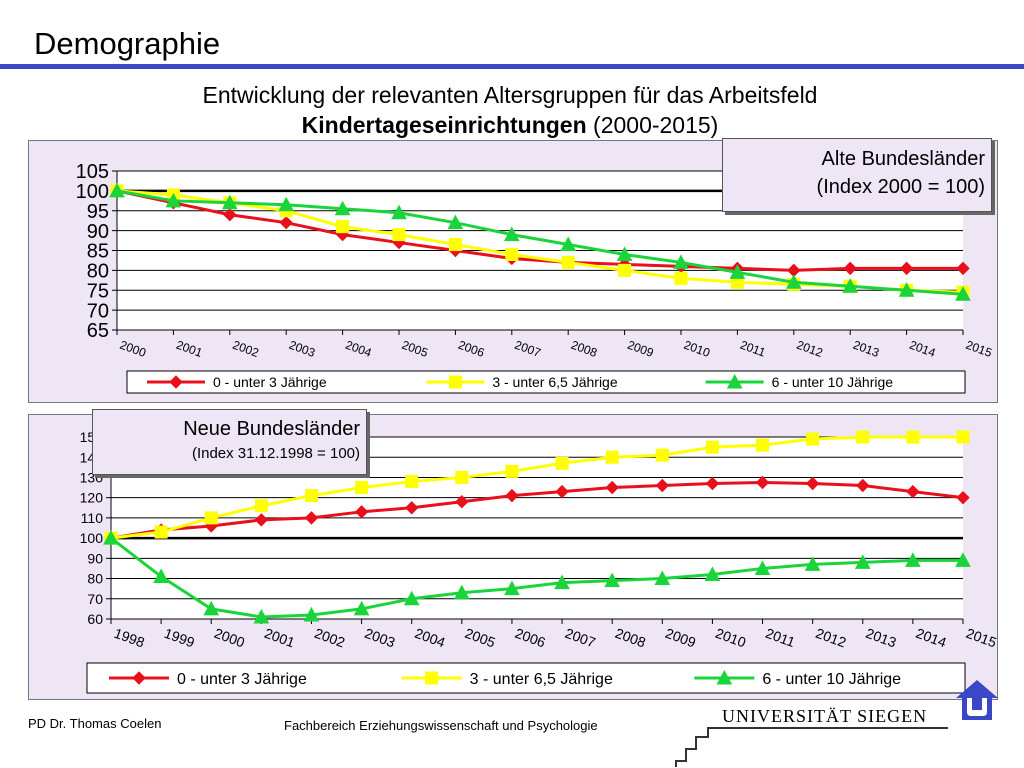  Describe the element at coordinates (270, 382) in the screenshot. I see `legend-label: 0 - unter 3 Jährige` at that location.